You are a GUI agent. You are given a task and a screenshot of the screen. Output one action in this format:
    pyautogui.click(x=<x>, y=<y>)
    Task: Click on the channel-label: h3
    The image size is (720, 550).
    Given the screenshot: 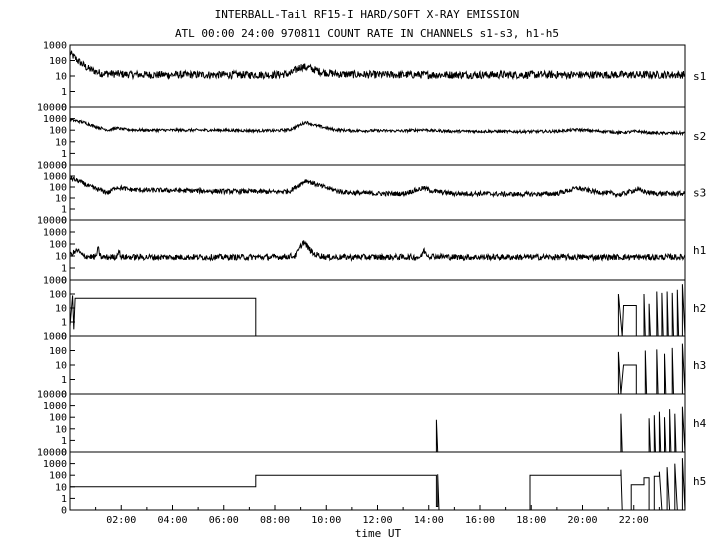 What is the action you would take?
    pyautogui.click(x=699, y=365)
    